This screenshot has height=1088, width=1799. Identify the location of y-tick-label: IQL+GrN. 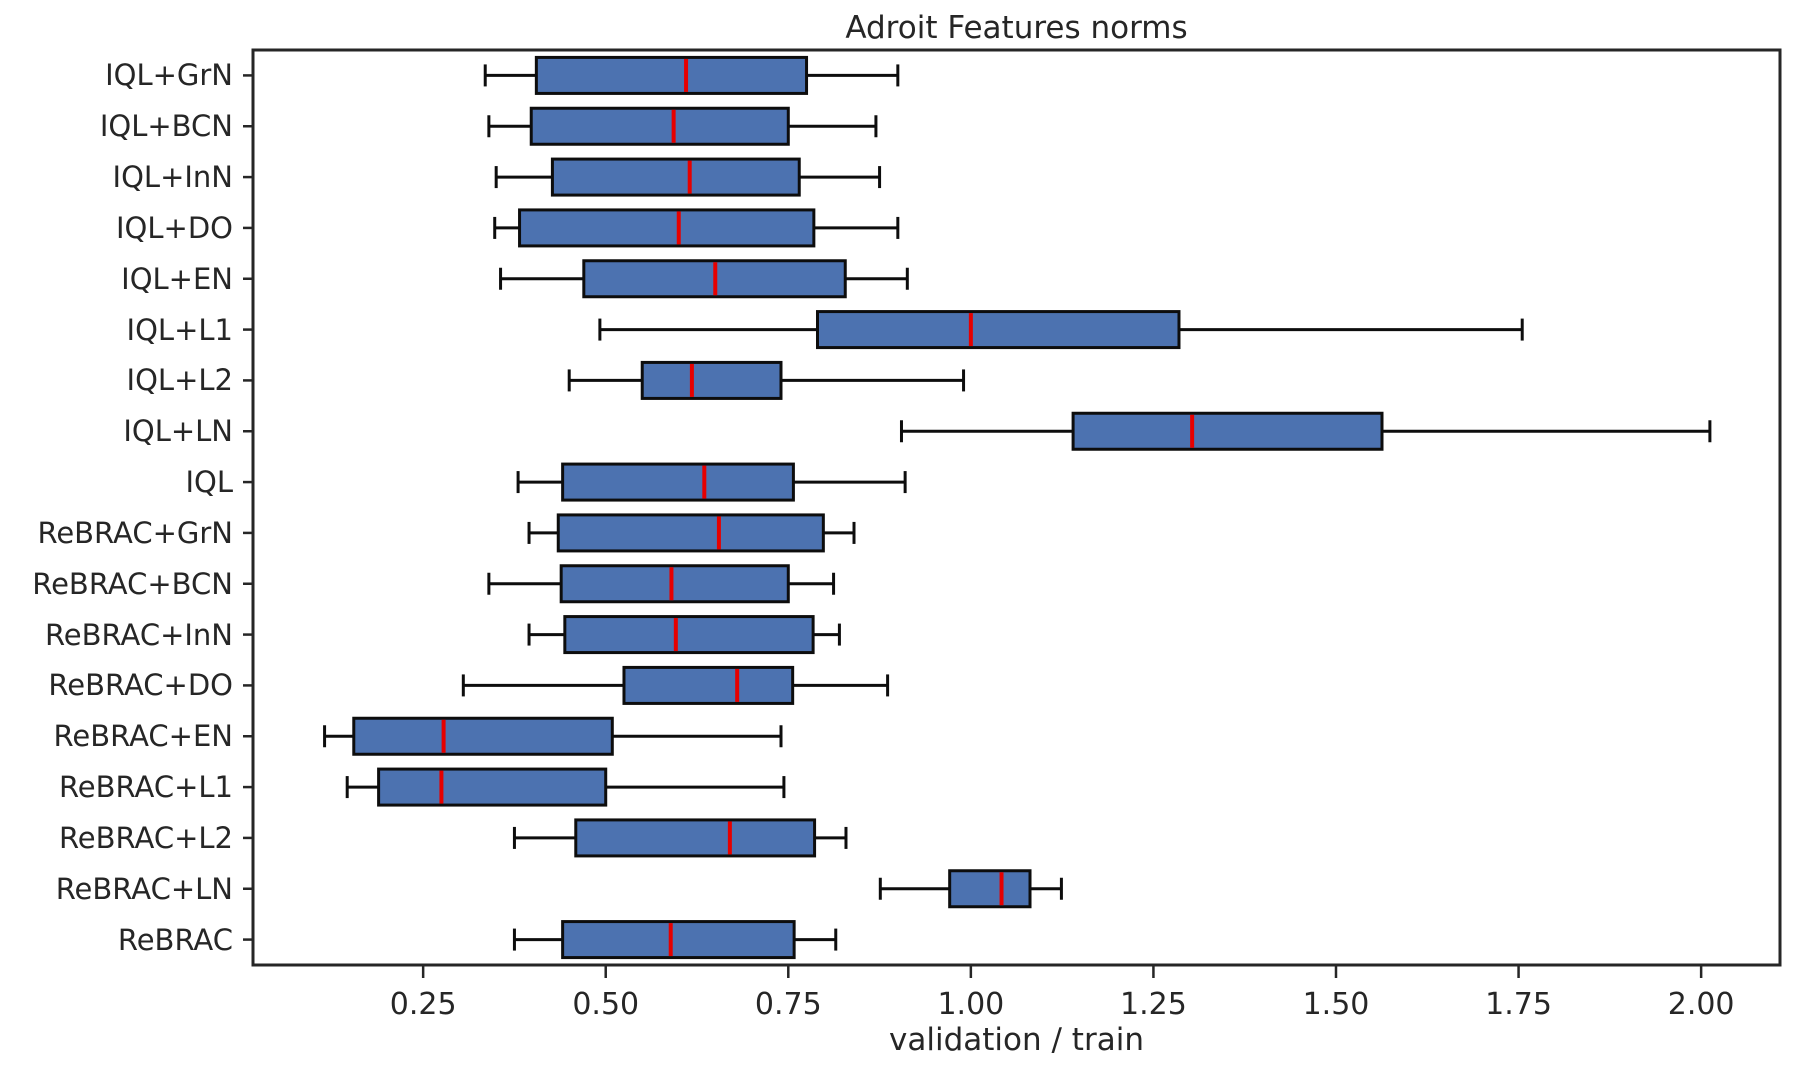
(169, 75).